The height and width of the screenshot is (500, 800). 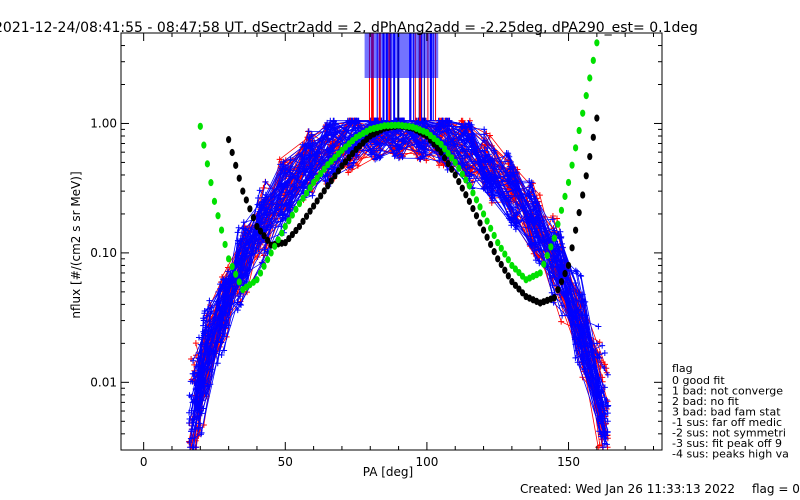 I want to click on legend-entry: -4 sus: peaks high va, so click(x=730, y=454).